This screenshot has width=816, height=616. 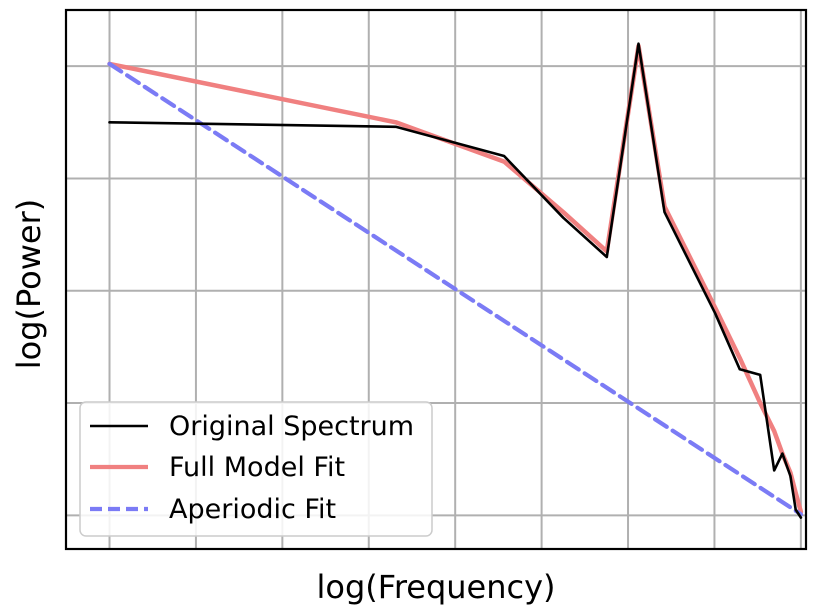 I want to click on legend-label-original-spectrum: Original Spectrum, so click(x=291, y=426).